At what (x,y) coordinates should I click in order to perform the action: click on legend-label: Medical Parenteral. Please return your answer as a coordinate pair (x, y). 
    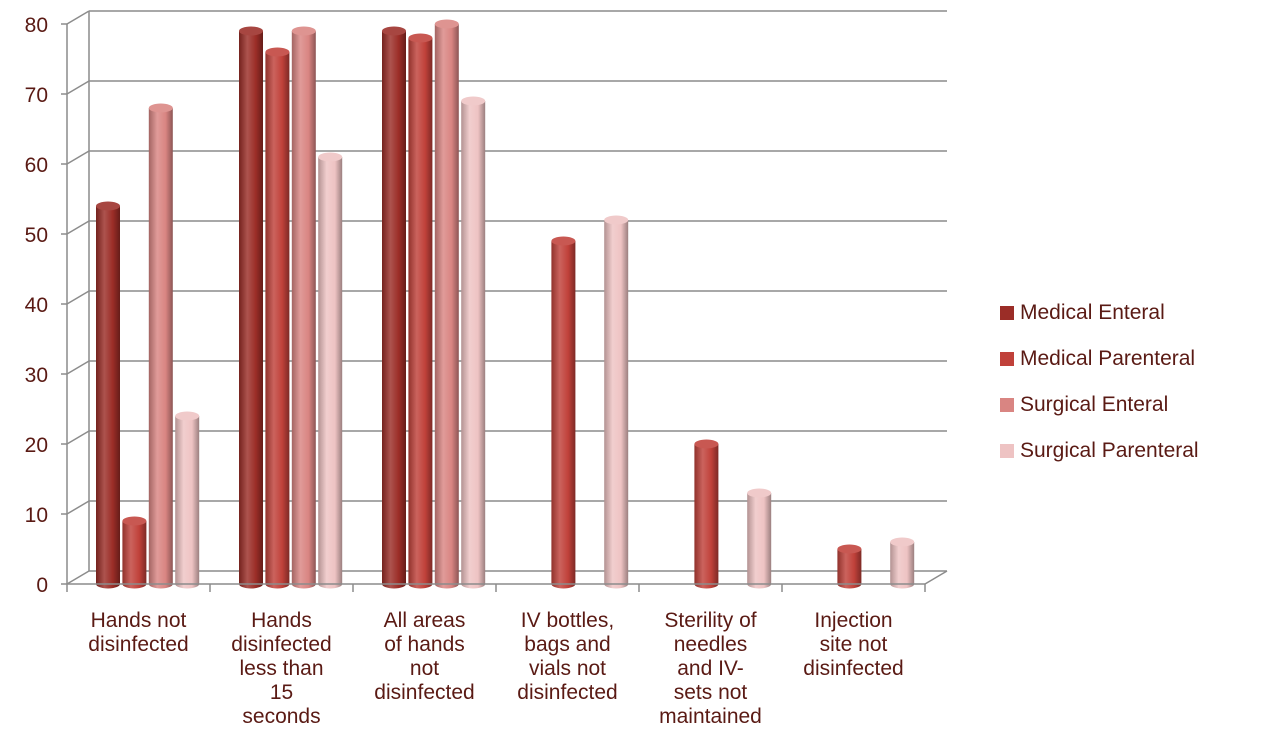
    Looking at the image, I should click on (1108, 358).